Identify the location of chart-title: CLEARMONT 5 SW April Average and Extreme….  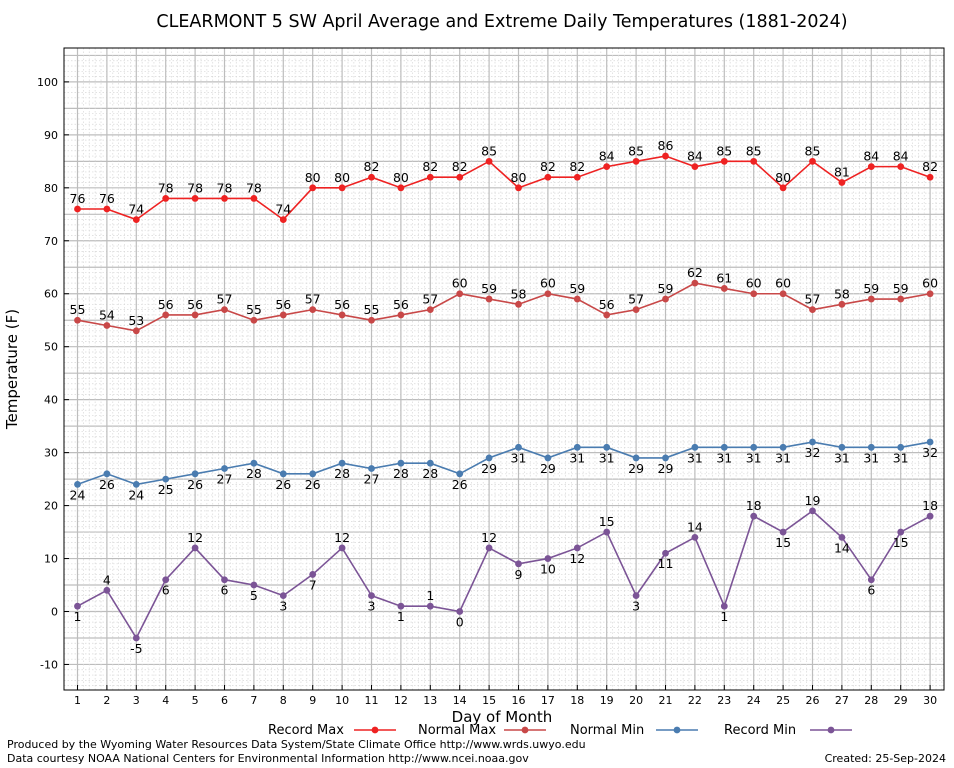
(501, 22).